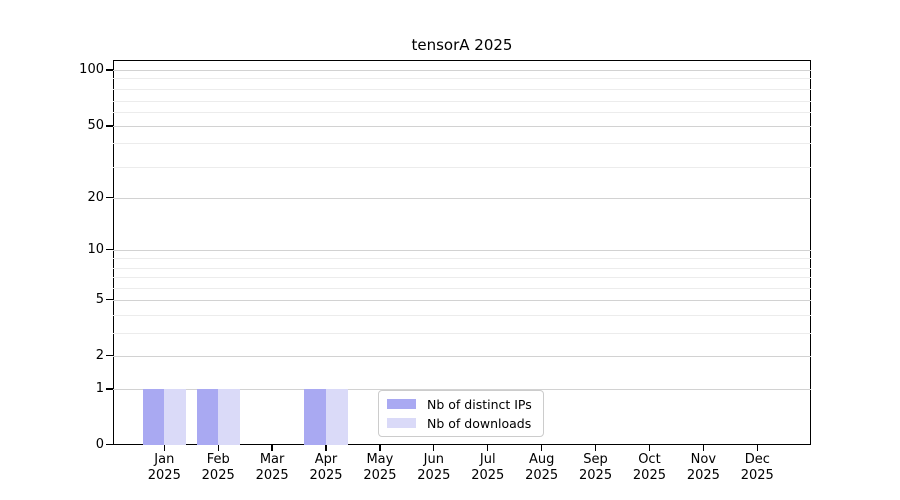 The image size is (900, 500). What do you see at coordinates (91, 69) in the screenshot?
I see `y-tick-label-100: 100` at bounding box center [91, 69].